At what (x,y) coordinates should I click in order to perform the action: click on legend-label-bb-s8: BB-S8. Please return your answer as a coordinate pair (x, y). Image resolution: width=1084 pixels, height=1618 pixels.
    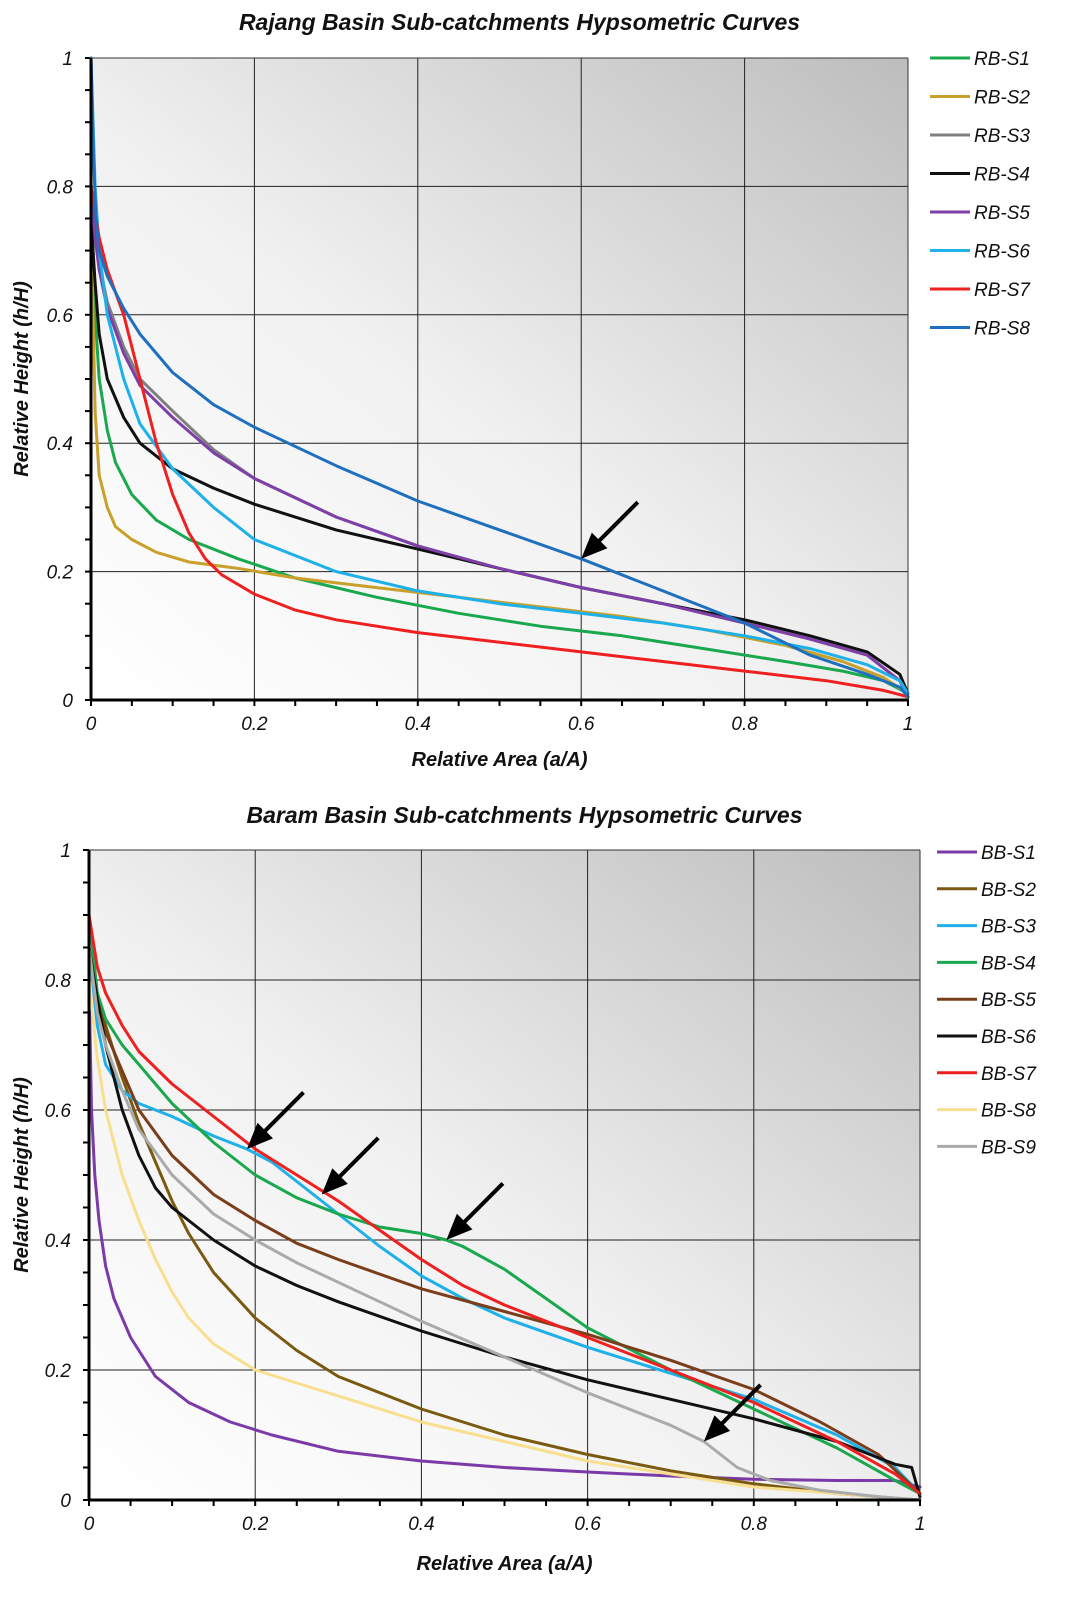
    Looking at the image, I should click on (1008, 1111).